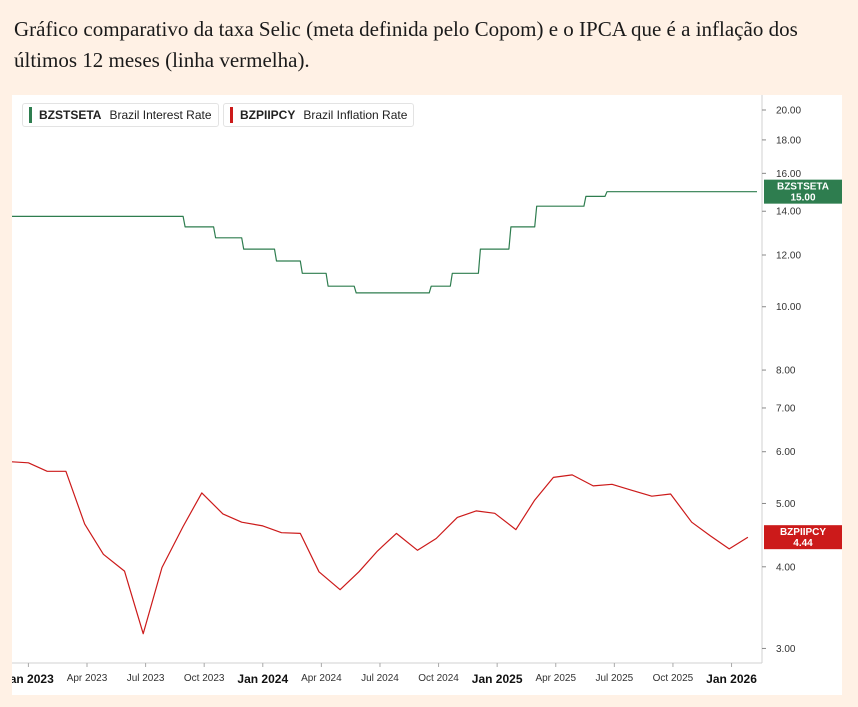 This screenshot has width=858, height=707. I want to click on x-tick-label: Jan 2025, so click(497, 679).